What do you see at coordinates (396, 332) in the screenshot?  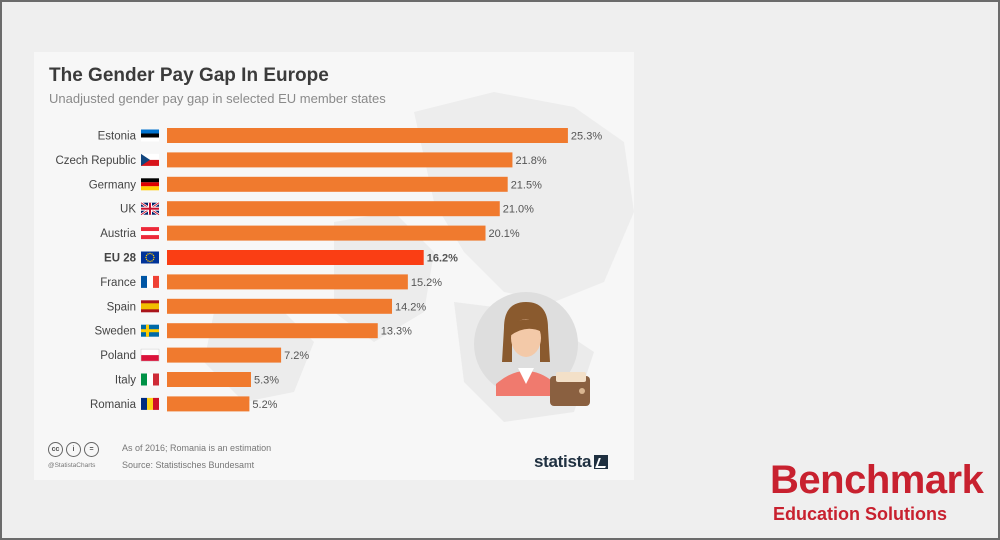 I see `value-label: 13.3%` at bounding box center [396, 332].